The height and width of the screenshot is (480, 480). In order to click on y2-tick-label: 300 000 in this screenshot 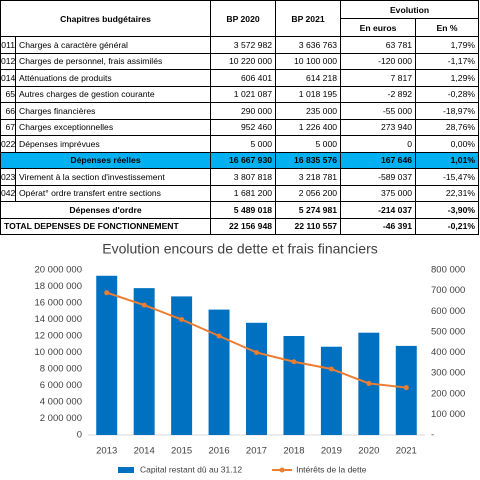, I will do `click(448, 373)`.